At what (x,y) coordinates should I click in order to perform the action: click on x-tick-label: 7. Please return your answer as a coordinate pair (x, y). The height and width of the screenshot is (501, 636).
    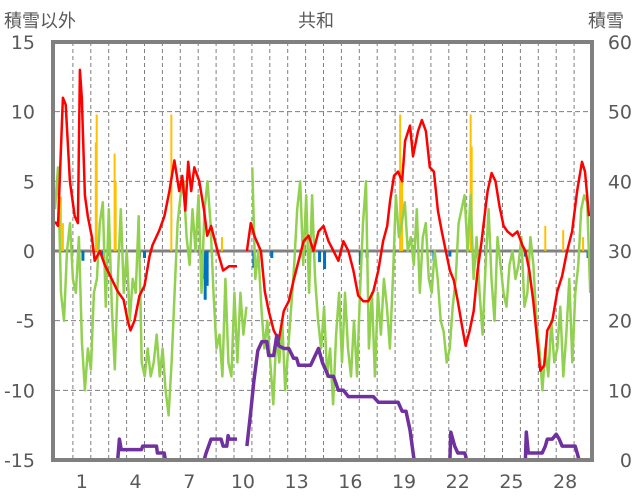
    Looking at the image, I should click on (189, 482).